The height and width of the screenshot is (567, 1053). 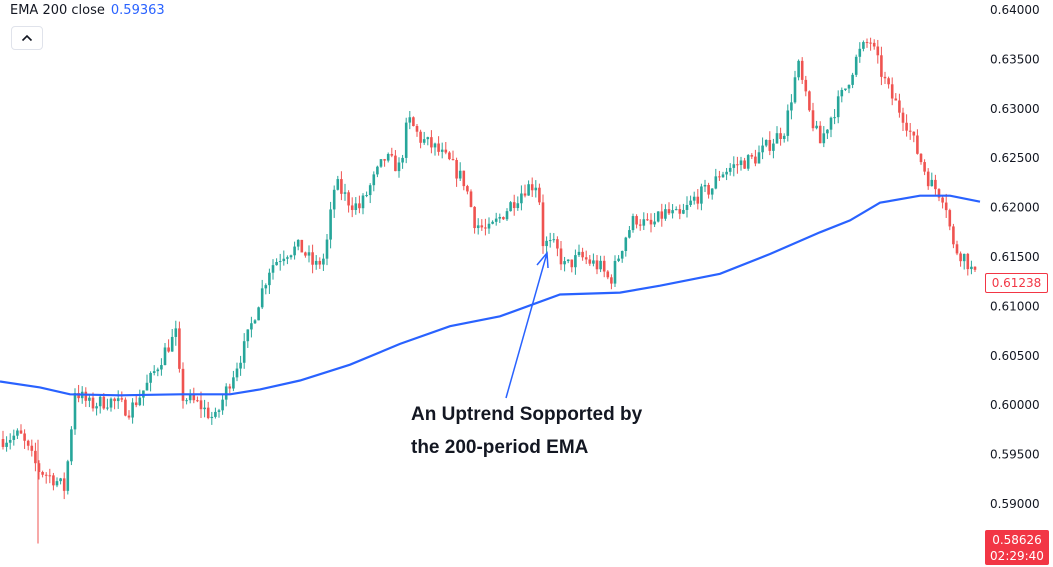 I want to click on indicator-value: 0.59363, so click(x=137, y=10).